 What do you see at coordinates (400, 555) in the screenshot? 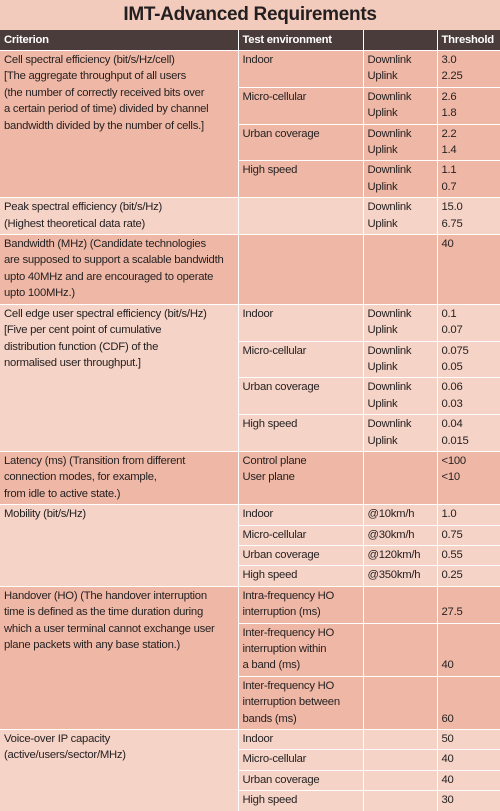
I see `direction-cell: @120km/h` at bounding box center [400, 555].